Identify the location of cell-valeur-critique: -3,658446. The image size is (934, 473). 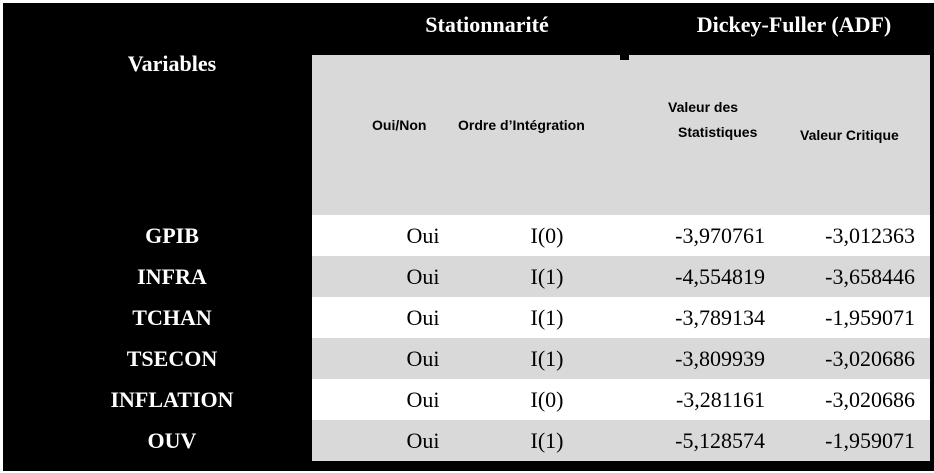
(870, 276).